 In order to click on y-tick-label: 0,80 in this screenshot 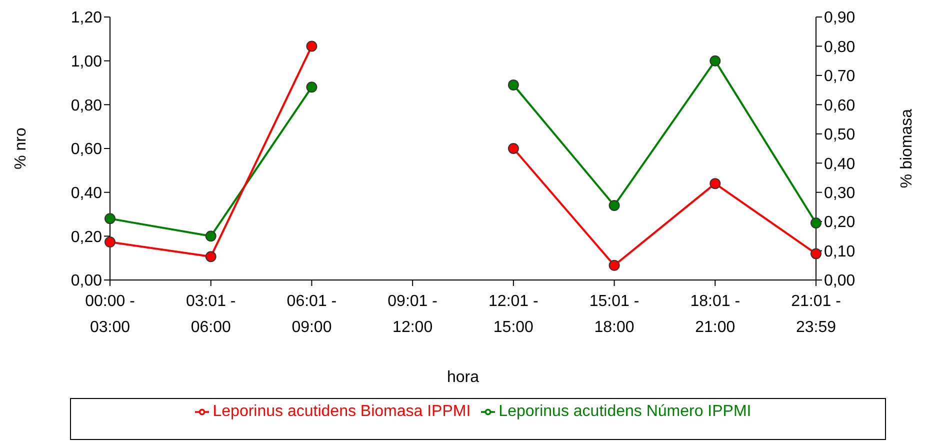, I will do `click(86, 105)`.